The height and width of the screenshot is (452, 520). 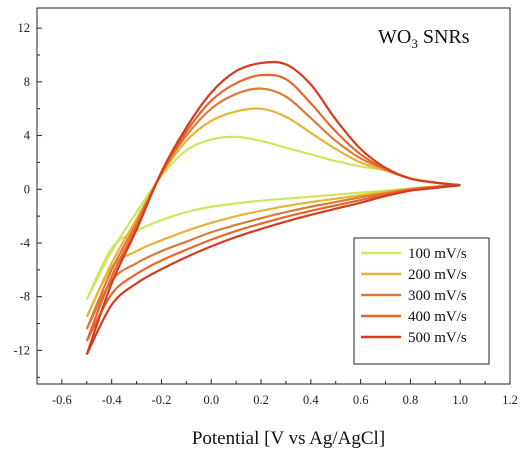 I want to click on x-tick-label: 1.2, so click(x=510, y=400).